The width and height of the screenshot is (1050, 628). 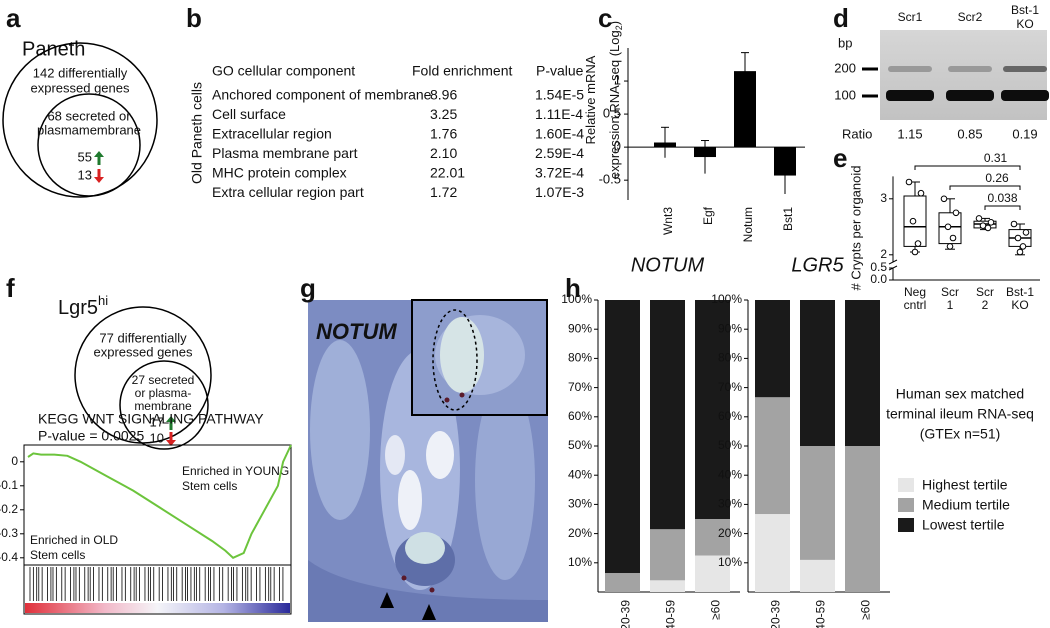 What do you see at coordinates (288, 192) in the screenshot?
I see `table-cell: Extra cellular region part` at bounding box center [288, 192].